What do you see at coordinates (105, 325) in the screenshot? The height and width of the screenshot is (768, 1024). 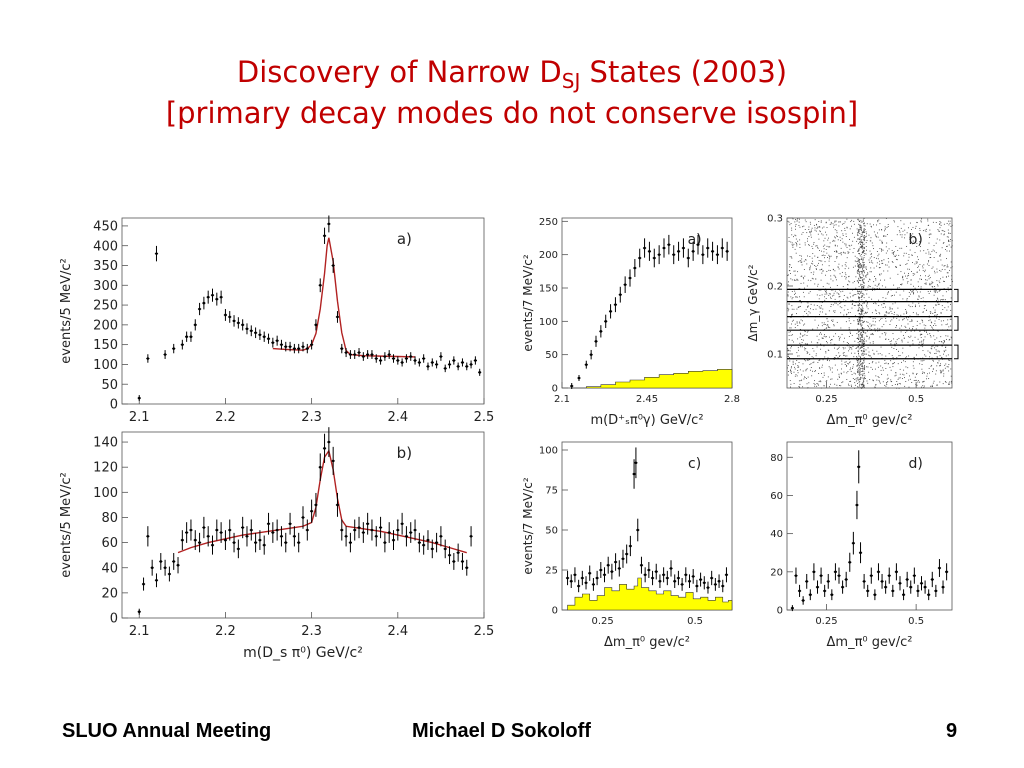 I see `y-tick-label: 200` at bounding box center [105, 325].